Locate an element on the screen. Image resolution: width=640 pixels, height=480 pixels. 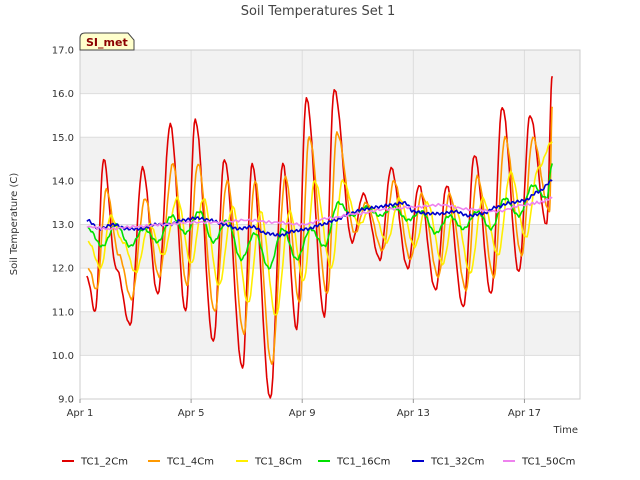
y-tick-label: 15.0 is located at coordinates (63, 138).